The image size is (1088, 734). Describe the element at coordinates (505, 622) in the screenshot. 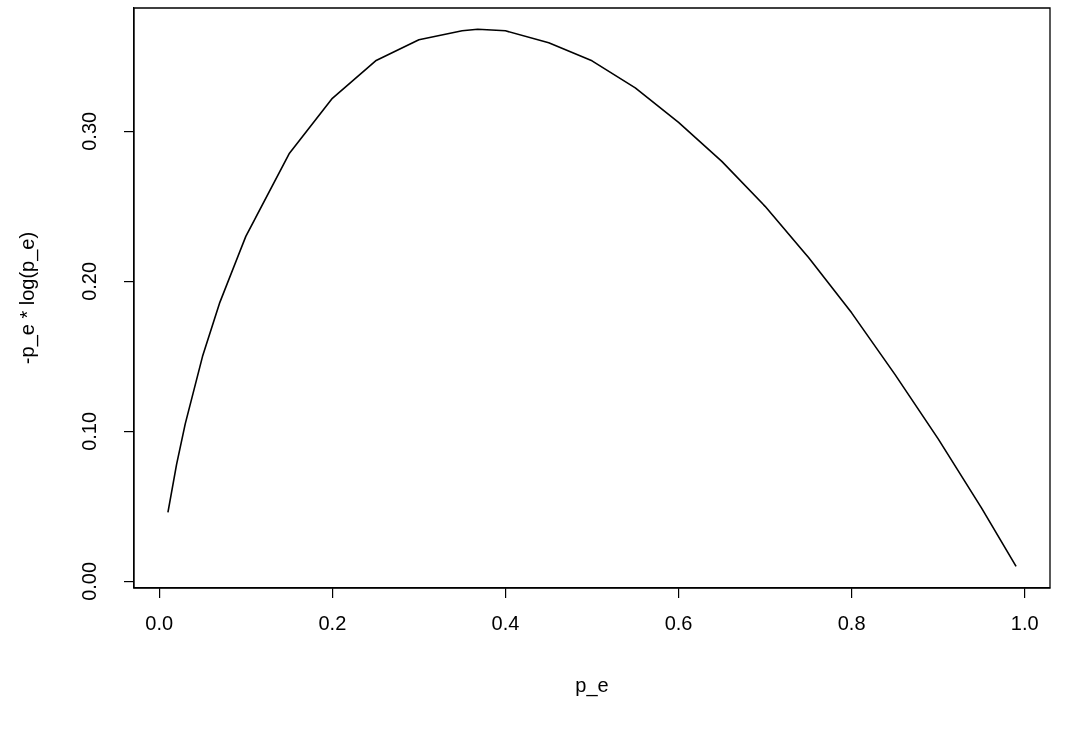

I see `x-tick-label: 0.4` at that location.